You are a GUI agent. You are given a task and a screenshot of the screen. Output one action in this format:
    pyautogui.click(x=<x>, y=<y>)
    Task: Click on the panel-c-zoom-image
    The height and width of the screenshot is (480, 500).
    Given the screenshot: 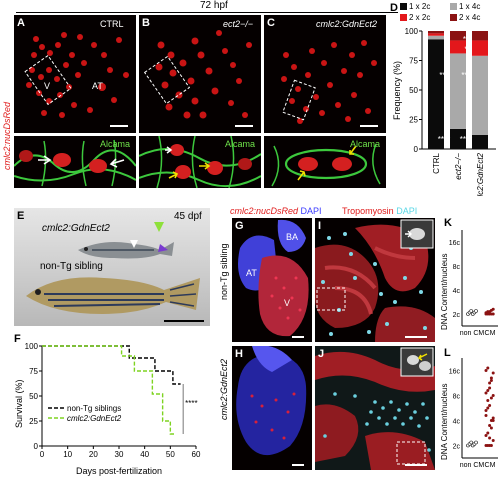 What is the action you would take?
    pyautogui.click(x=326, y=165)
    